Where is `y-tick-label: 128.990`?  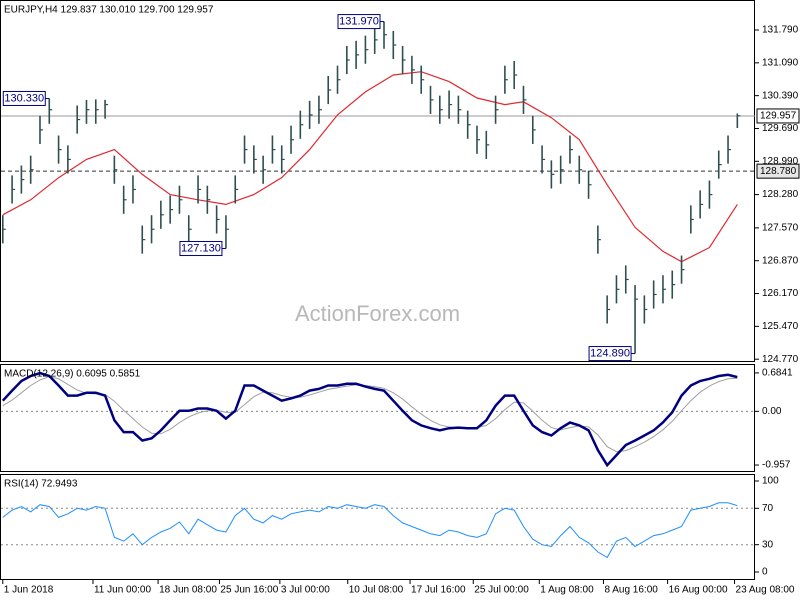 y-tick-label: 128.990 is located at coordinates (780, 161).